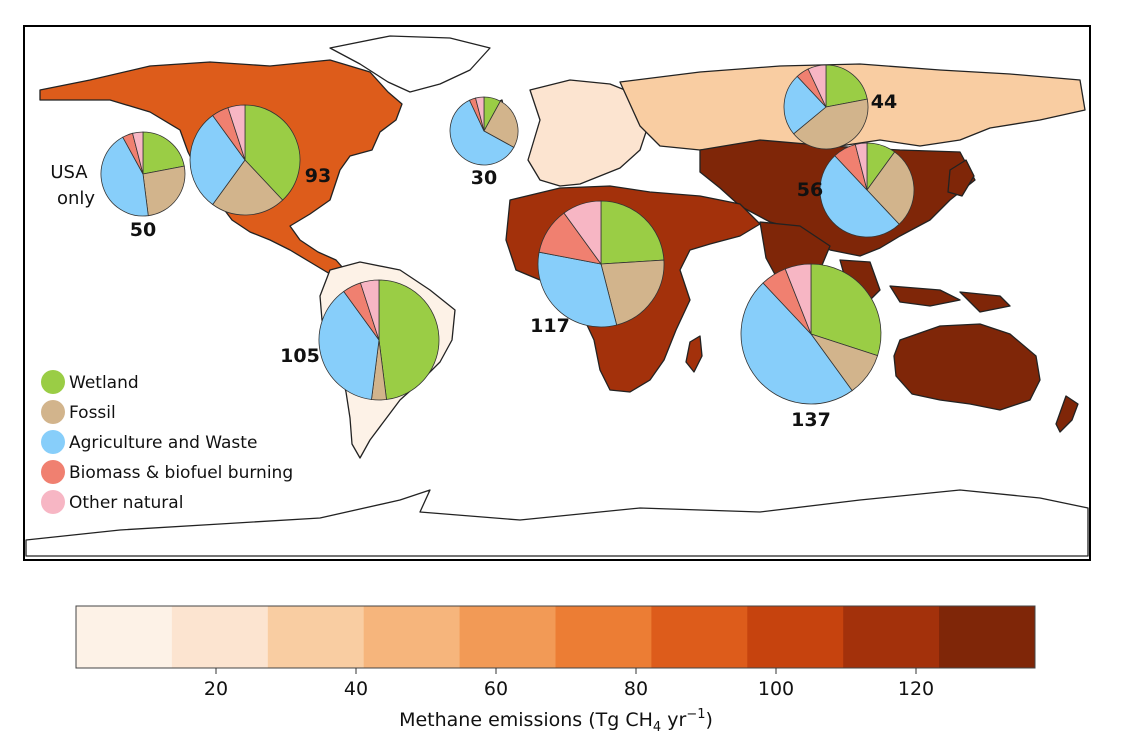 The height and width of the screenshot is (756, 1126). What do you see at coordinates (92, 413) in the screenshot?
I see `legend-label-fossil: Fossil` at bounding box center [92, 413].